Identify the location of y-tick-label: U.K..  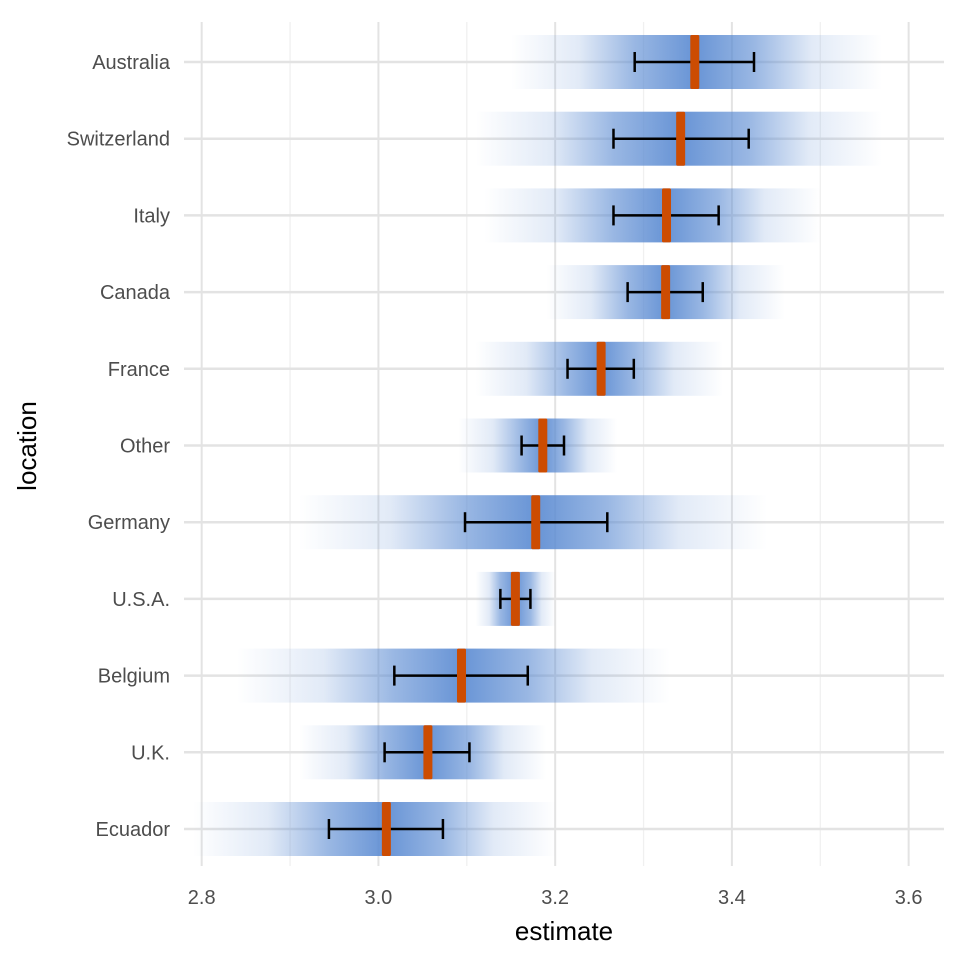
(150, 753).